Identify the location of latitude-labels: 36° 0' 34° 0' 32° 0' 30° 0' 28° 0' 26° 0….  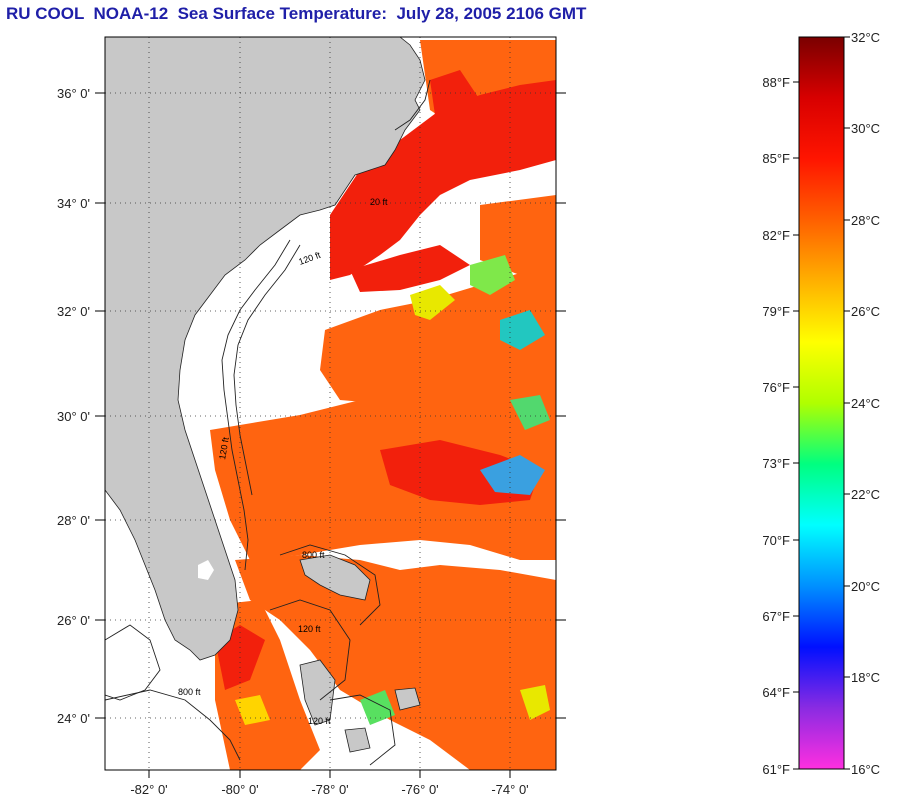
(73, 406).